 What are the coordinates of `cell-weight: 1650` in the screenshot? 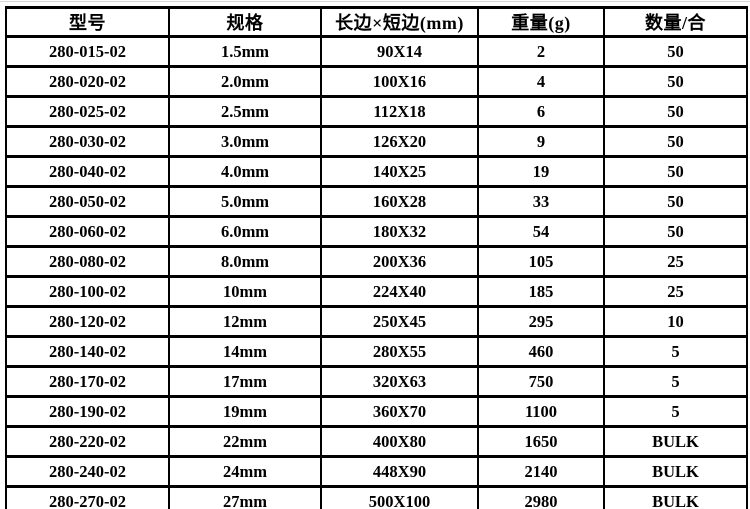 It's located at (541, 441).